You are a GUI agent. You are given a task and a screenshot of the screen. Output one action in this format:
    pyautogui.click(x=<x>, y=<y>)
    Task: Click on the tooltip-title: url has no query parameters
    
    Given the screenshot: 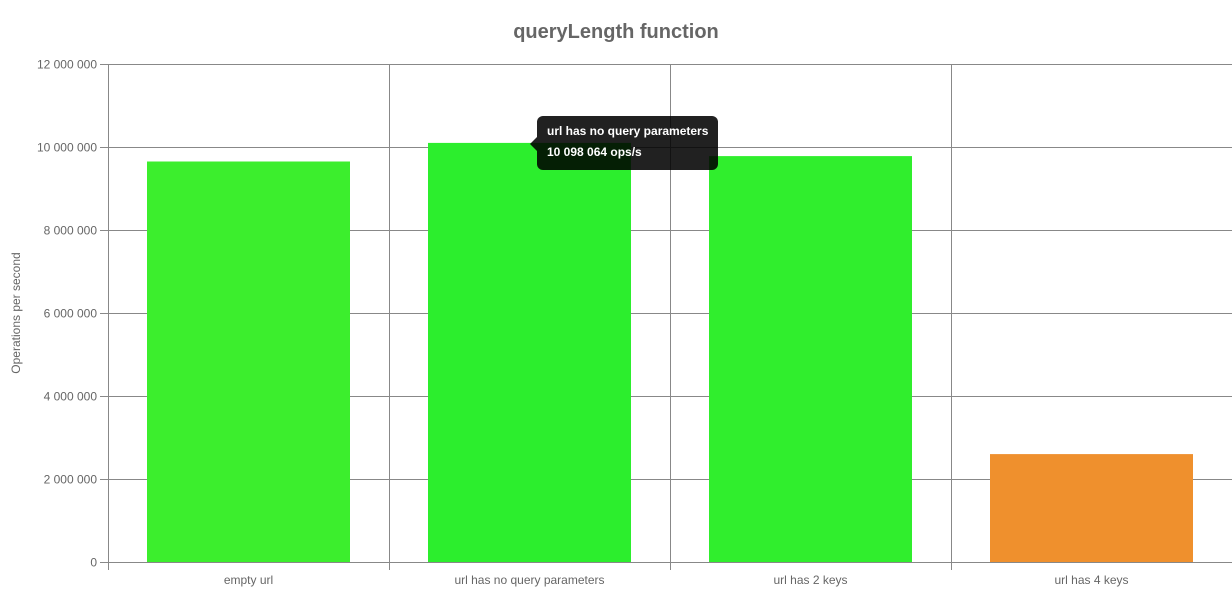 What is the action you would take?
    pyautogui.click(x=628, y=131)
    